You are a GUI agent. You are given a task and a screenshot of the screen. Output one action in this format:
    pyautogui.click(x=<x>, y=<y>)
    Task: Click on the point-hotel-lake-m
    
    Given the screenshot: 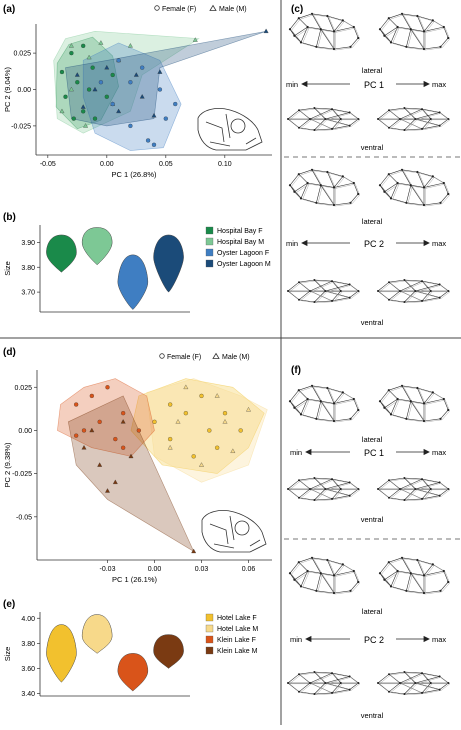 What is the action you would take?
    pyautogui.click(x=248, y=409)
    